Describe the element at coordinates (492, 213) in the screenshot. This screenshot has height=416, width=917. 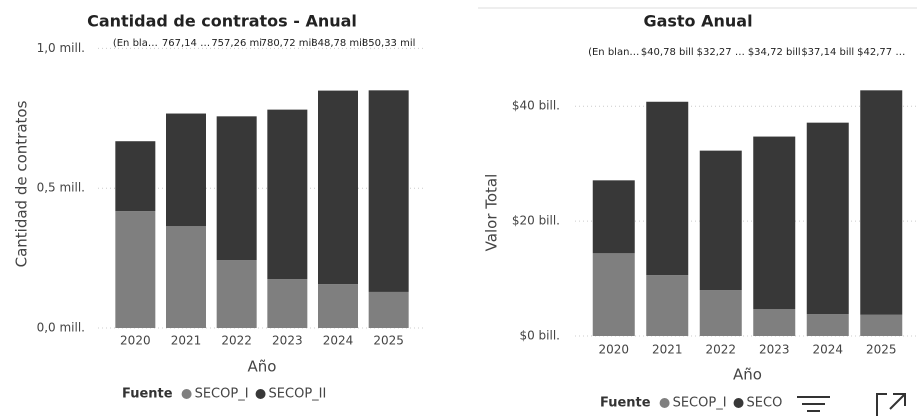
I see `y-axis-title: Valor Total` at that location.